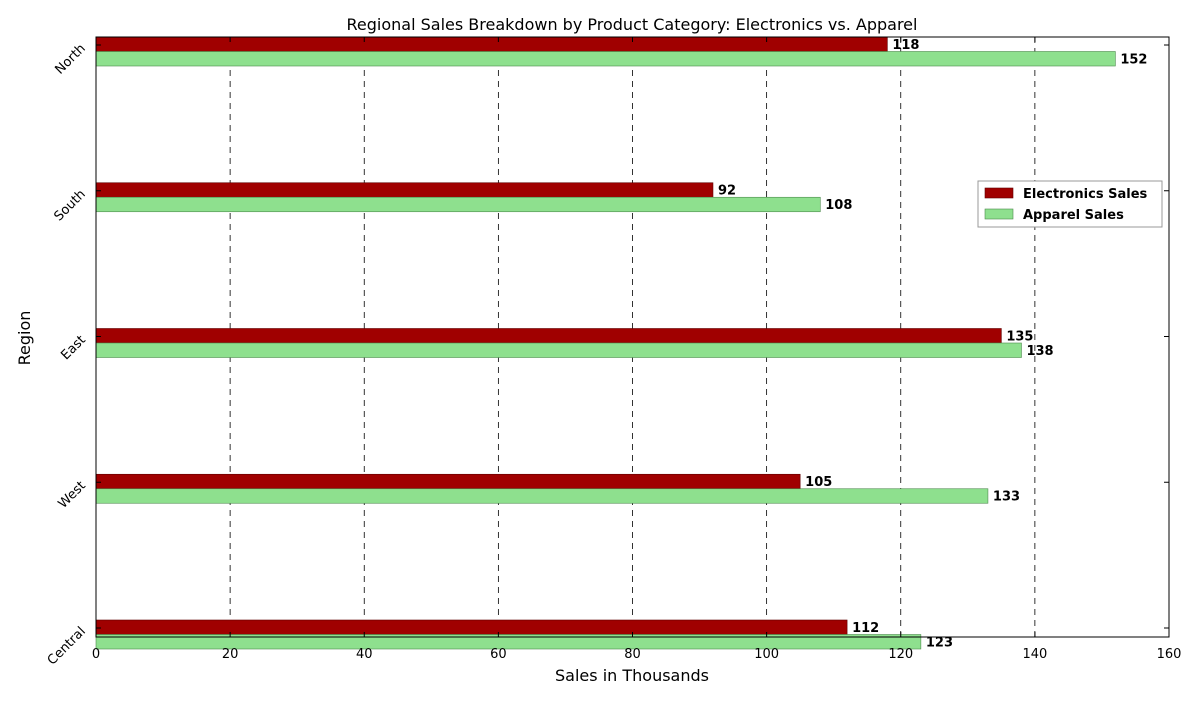 The height and width of the screenshot is (704, 1200). What do you see at coordinates (404, 190) in the screenshot?
I see `bar-south-electronics` at bounding box center [404, 190].